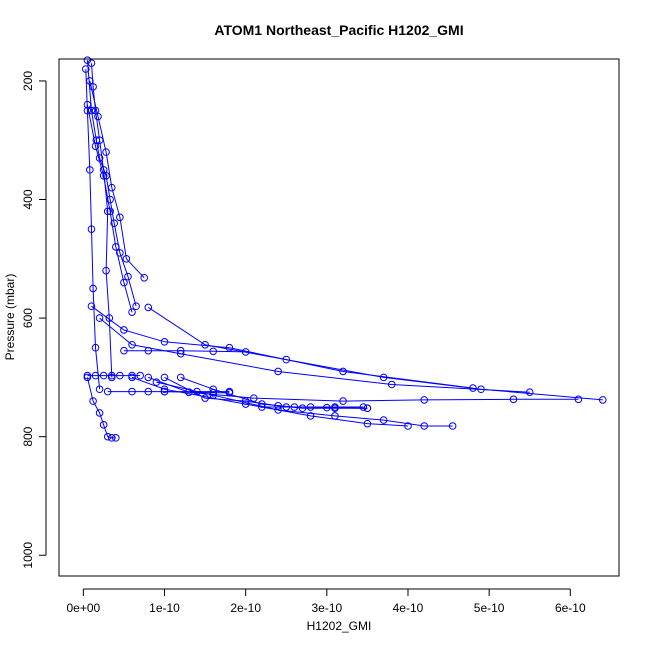 This screenshot has width=650, height=650. Describe the element at coordinates (34, 320) in the screenshot. I see `y-axis: 200 400 600 800 1000` at that location.